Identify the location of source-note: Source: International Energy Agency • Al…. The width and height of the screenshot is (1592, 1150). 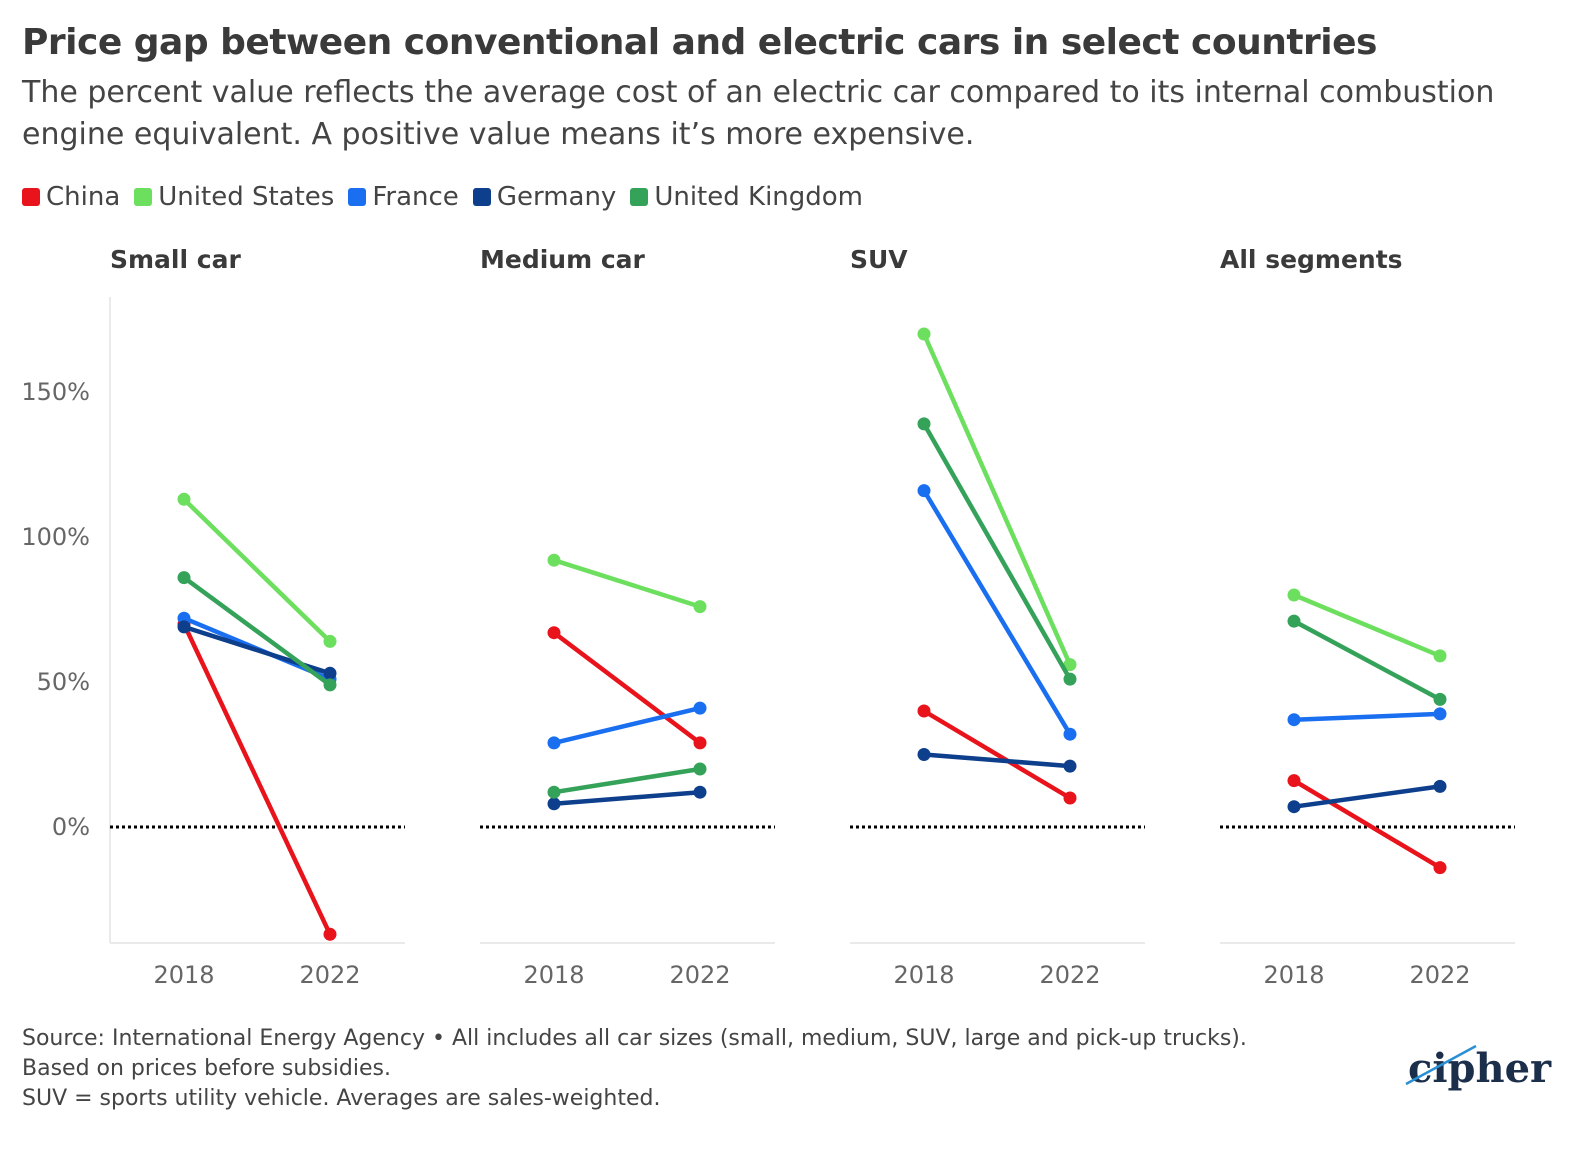
(634, 1038).